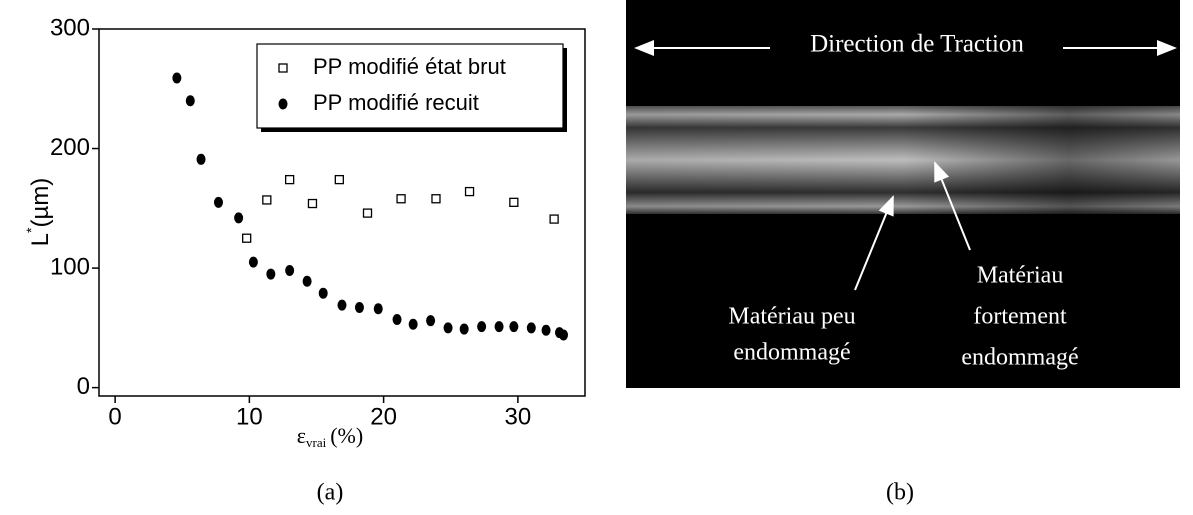 The image size is (1193, 515). What do you see at coordinates (900, 493) in the screenshot?
I see `caption-b: (b)` at bounding box center [900, 493].